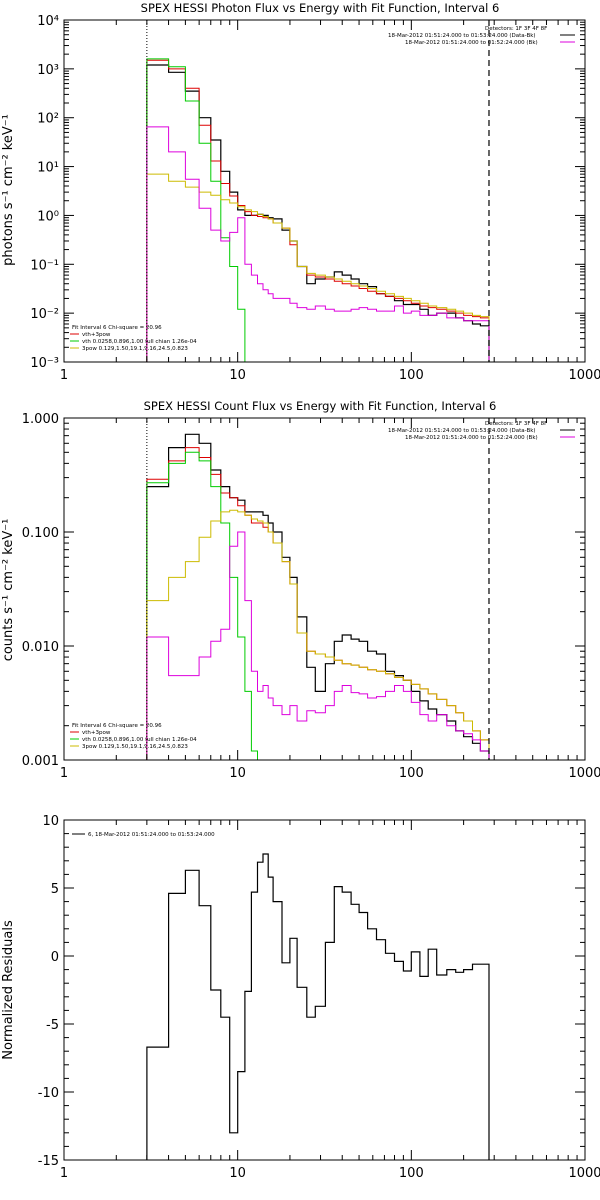  What do you see at coordinates (48, 216) in the screenshot?
I see `y-tick-label: 10⁰` at bounding box center [48, 216].